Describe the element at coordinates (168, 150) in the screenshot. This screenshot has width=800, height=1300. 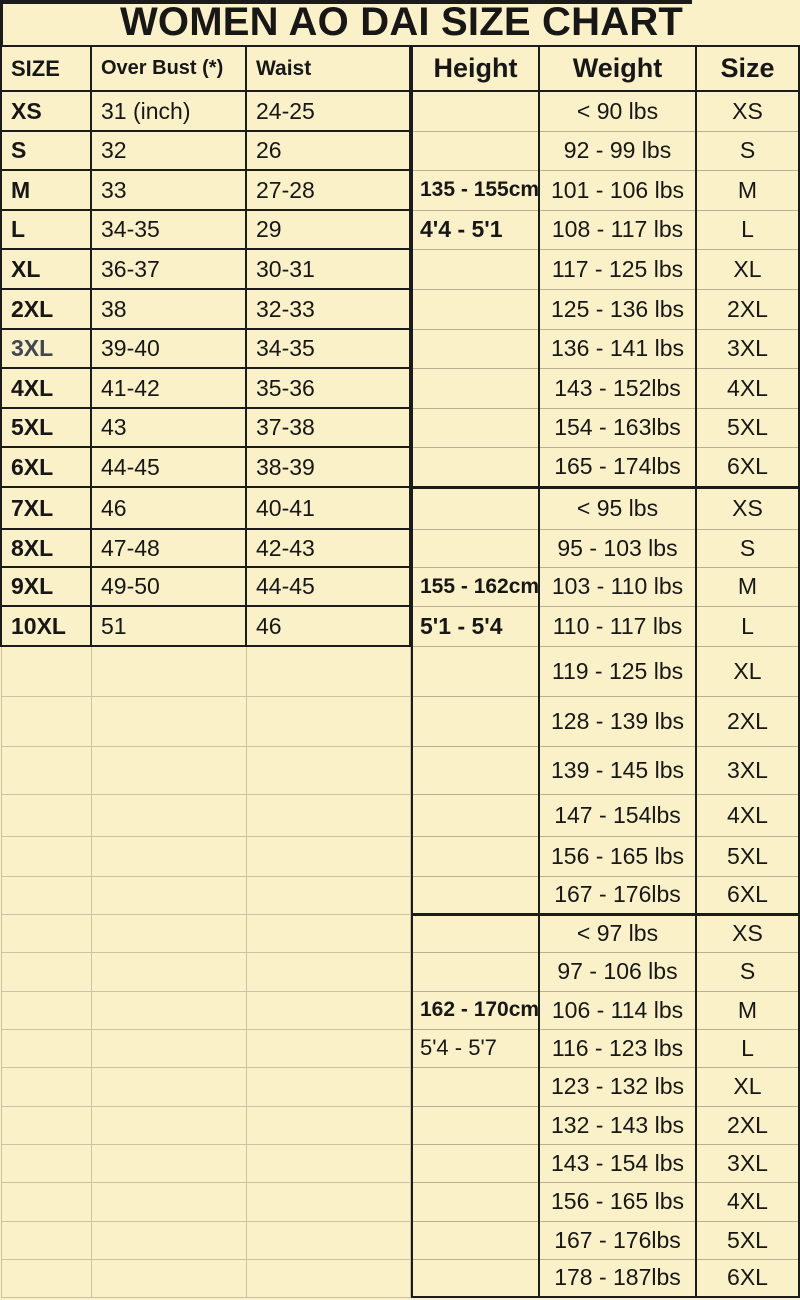
I see `overbust-cell: 32` at that location.